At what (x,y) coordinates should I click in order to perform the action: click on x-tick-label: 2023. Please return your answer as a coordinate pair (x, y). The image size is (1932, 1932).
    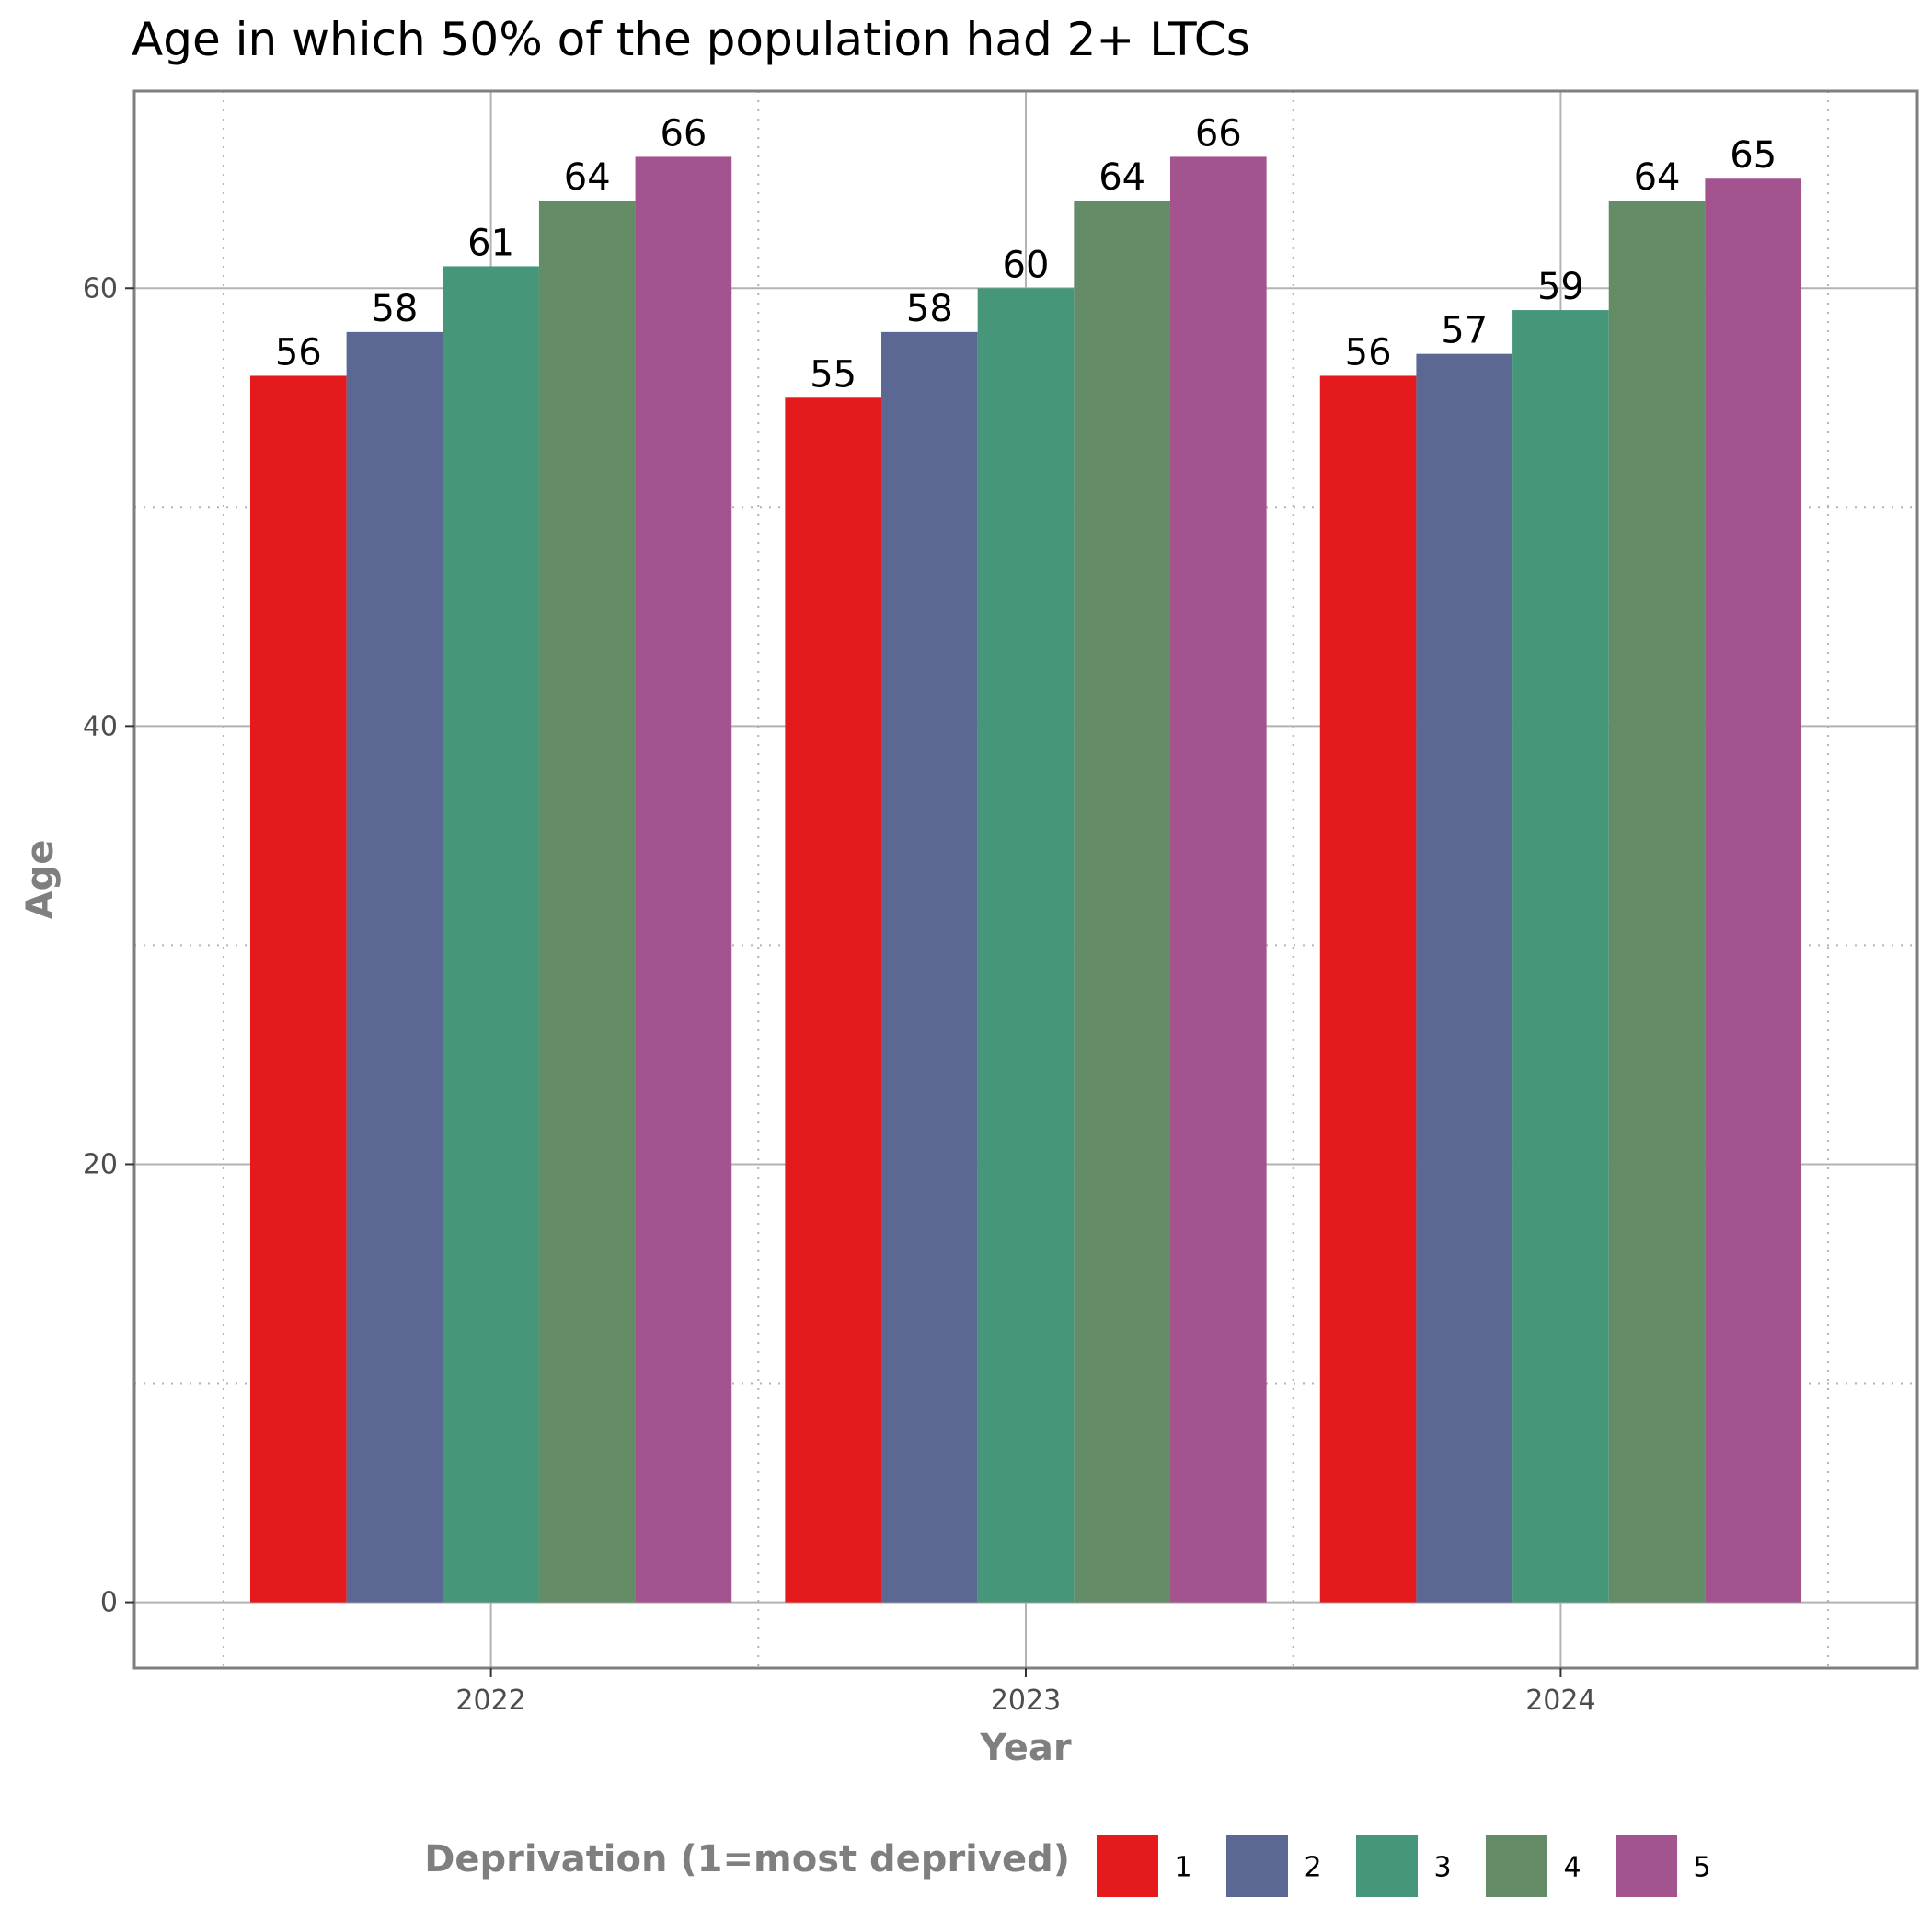
    Looking at the image, I should click on (1026, 1701).